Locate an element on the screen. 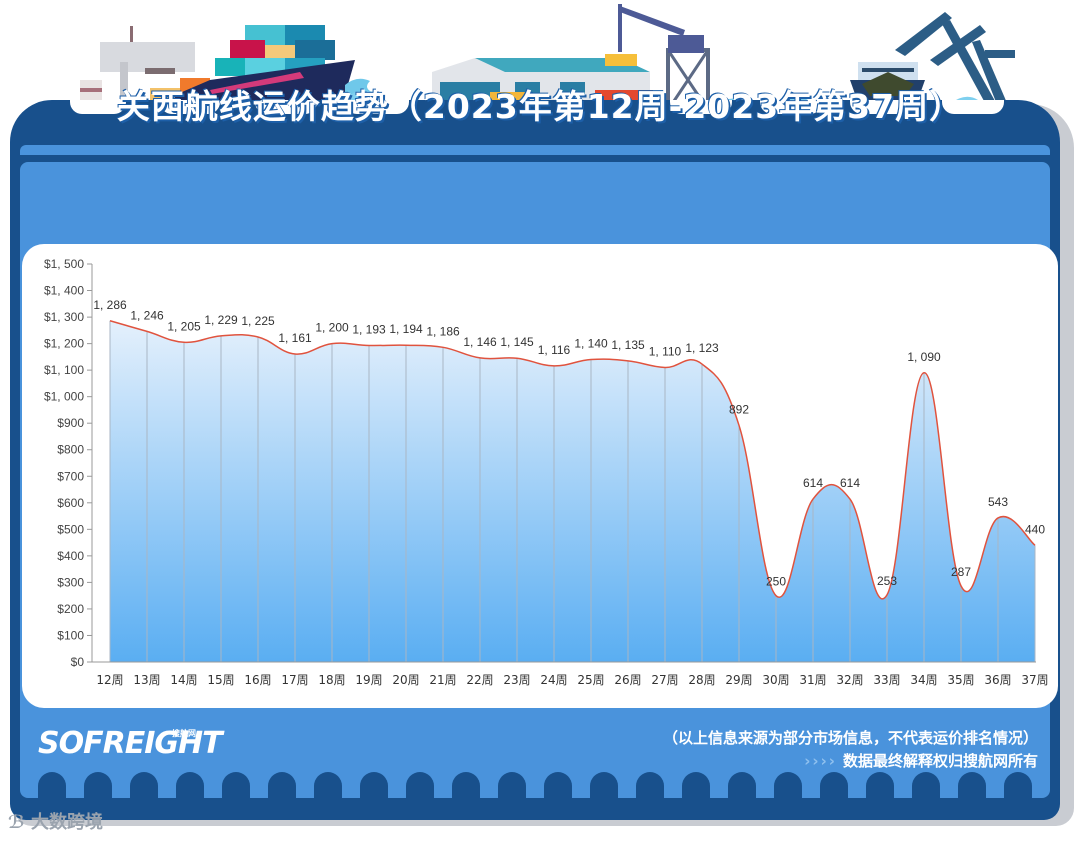 The width and height of the screenshot is (1080, 841). x-tick-label: 24周 is located at coordinates (553, 680).